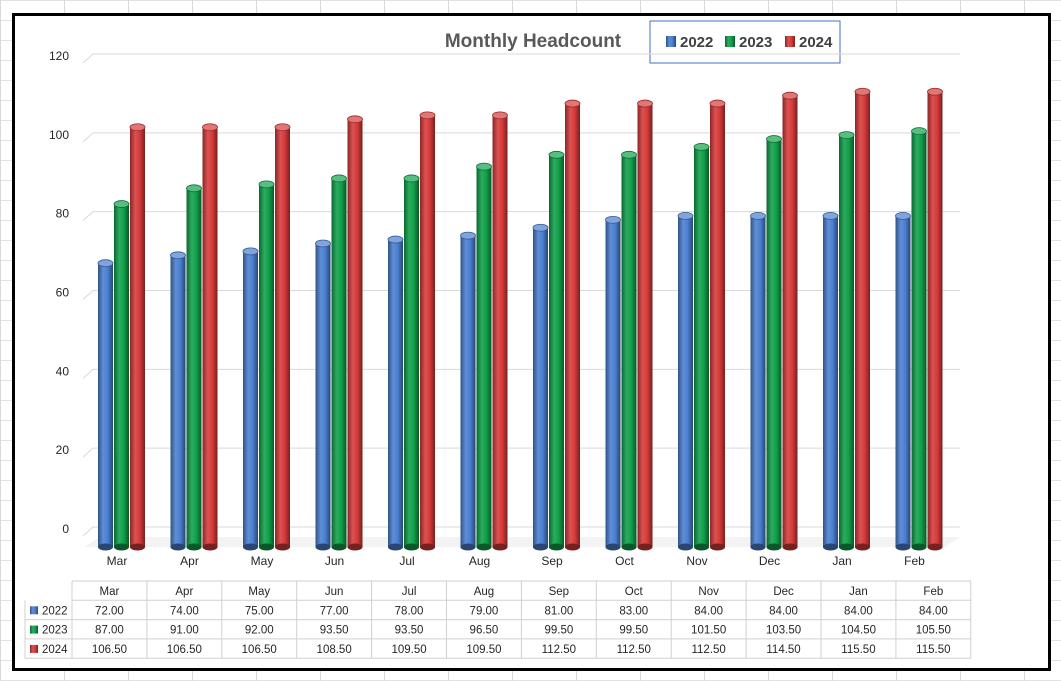 Image resolution: width=1061 pixels, height=681 pixels. I want to click on bar-2024-Sep, so click(572, 325).